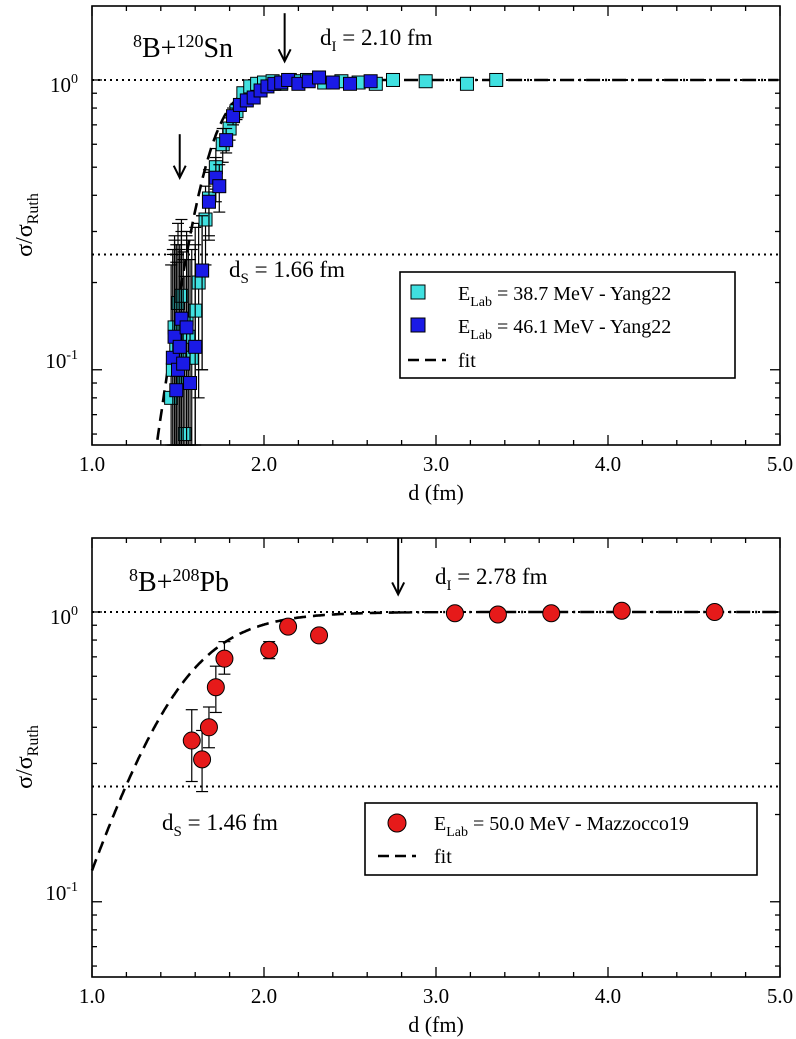  Describe the element at coordinates (608, 996) in the screenshot. I see `bottom-xtick-label: 4.0` at that location.